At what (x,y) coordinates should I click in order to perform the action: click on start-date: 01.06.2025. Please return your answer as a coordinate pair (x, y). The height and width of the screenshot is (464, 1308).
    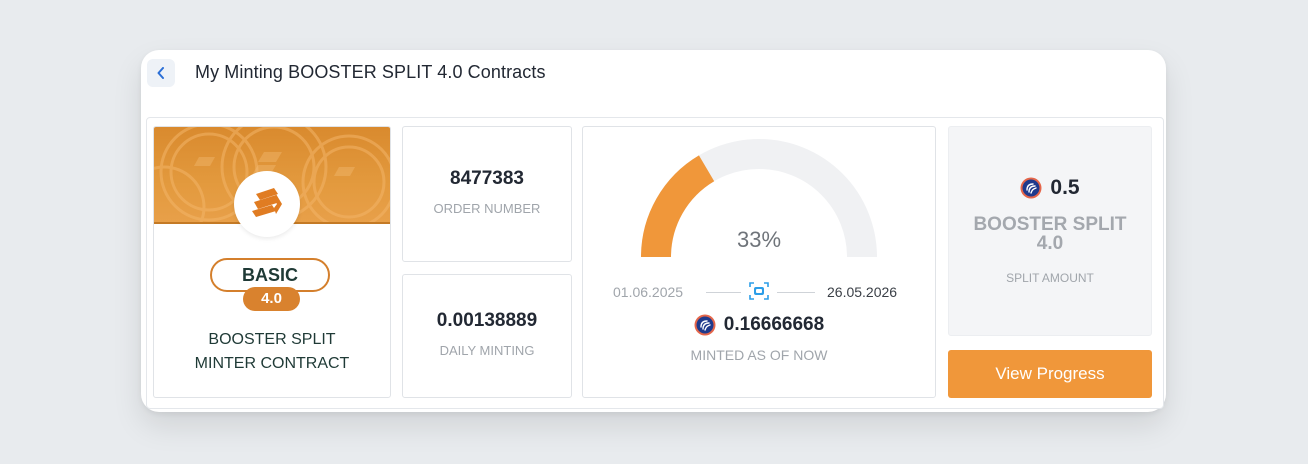
    Looking at the image, I should click on (648, 292).